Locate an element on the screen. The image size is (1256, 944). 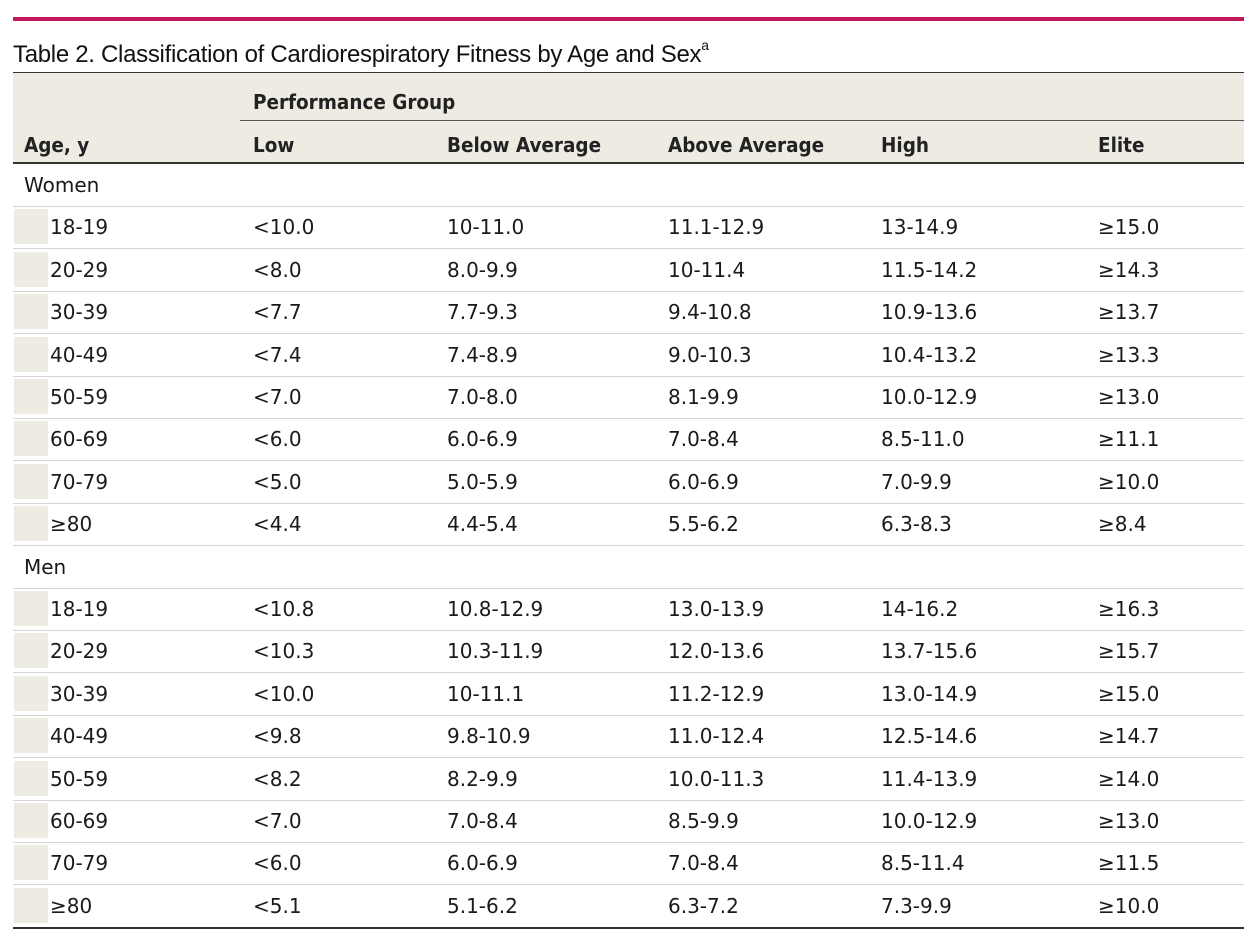
table-header is located at coordinates (628, 117).